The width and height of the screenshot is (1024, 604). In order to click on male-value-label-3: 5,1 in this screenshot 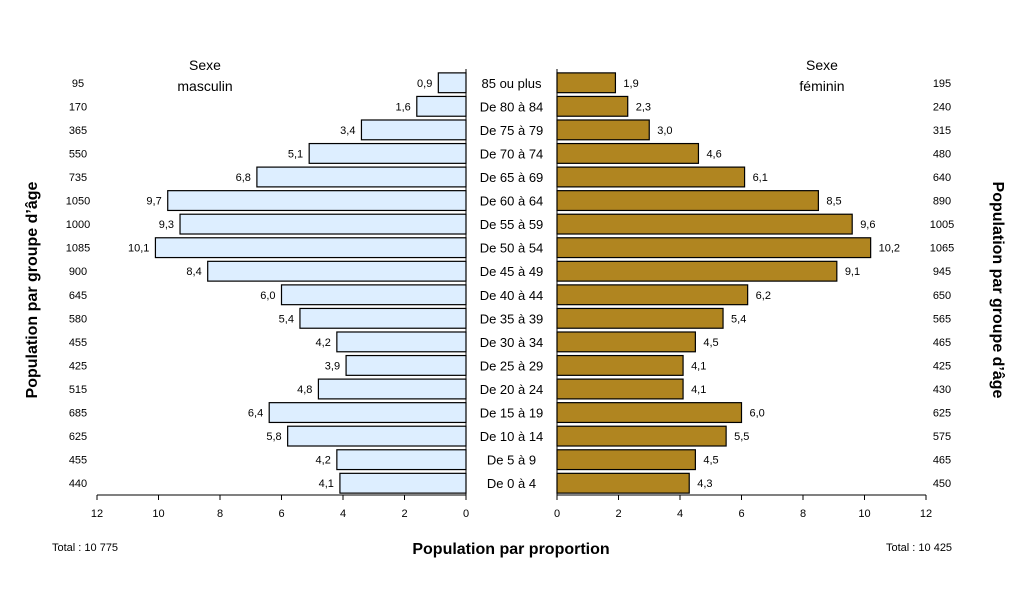, I will do `click(295, 154)`.